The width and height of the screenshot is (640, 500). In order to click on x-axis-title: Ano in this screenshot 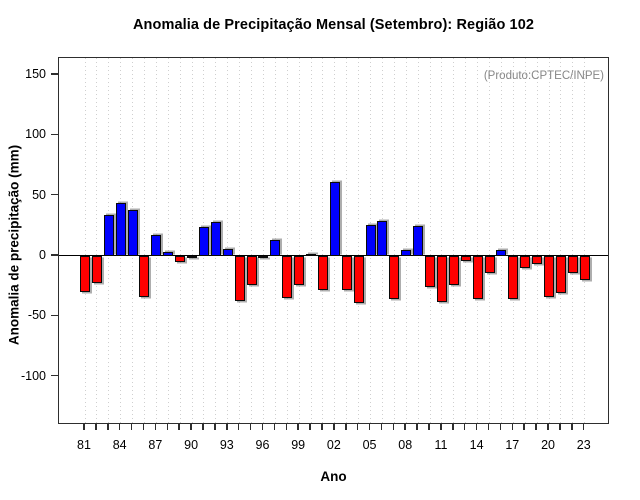, I will do `click(333, 476)`.